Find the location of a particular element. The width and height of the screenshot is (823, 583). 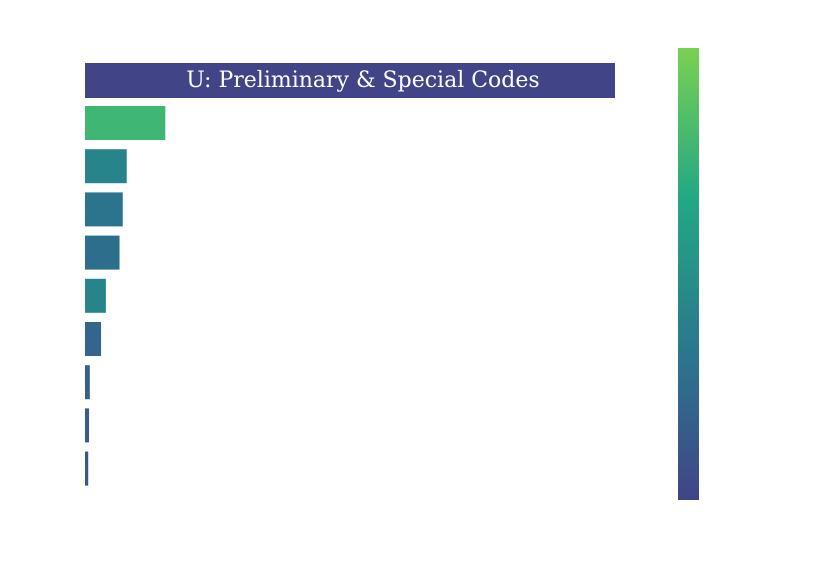

chart-banner: U: Preliminary & Special Codes is located at coordinates (350, 80).